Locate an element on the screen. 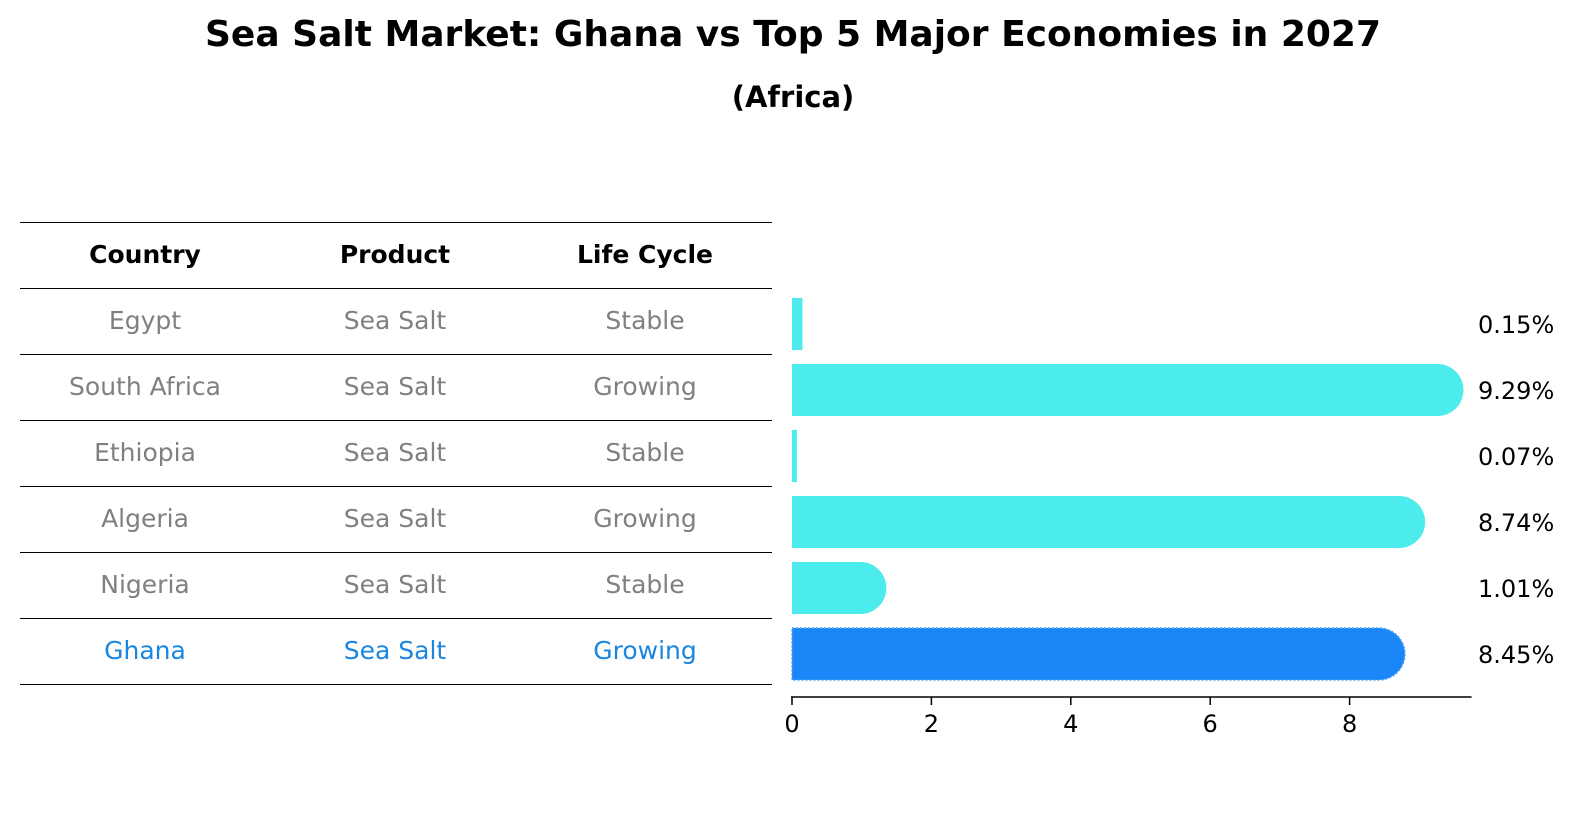  x-tick-label: 2 is located at coordinates (931, 724).